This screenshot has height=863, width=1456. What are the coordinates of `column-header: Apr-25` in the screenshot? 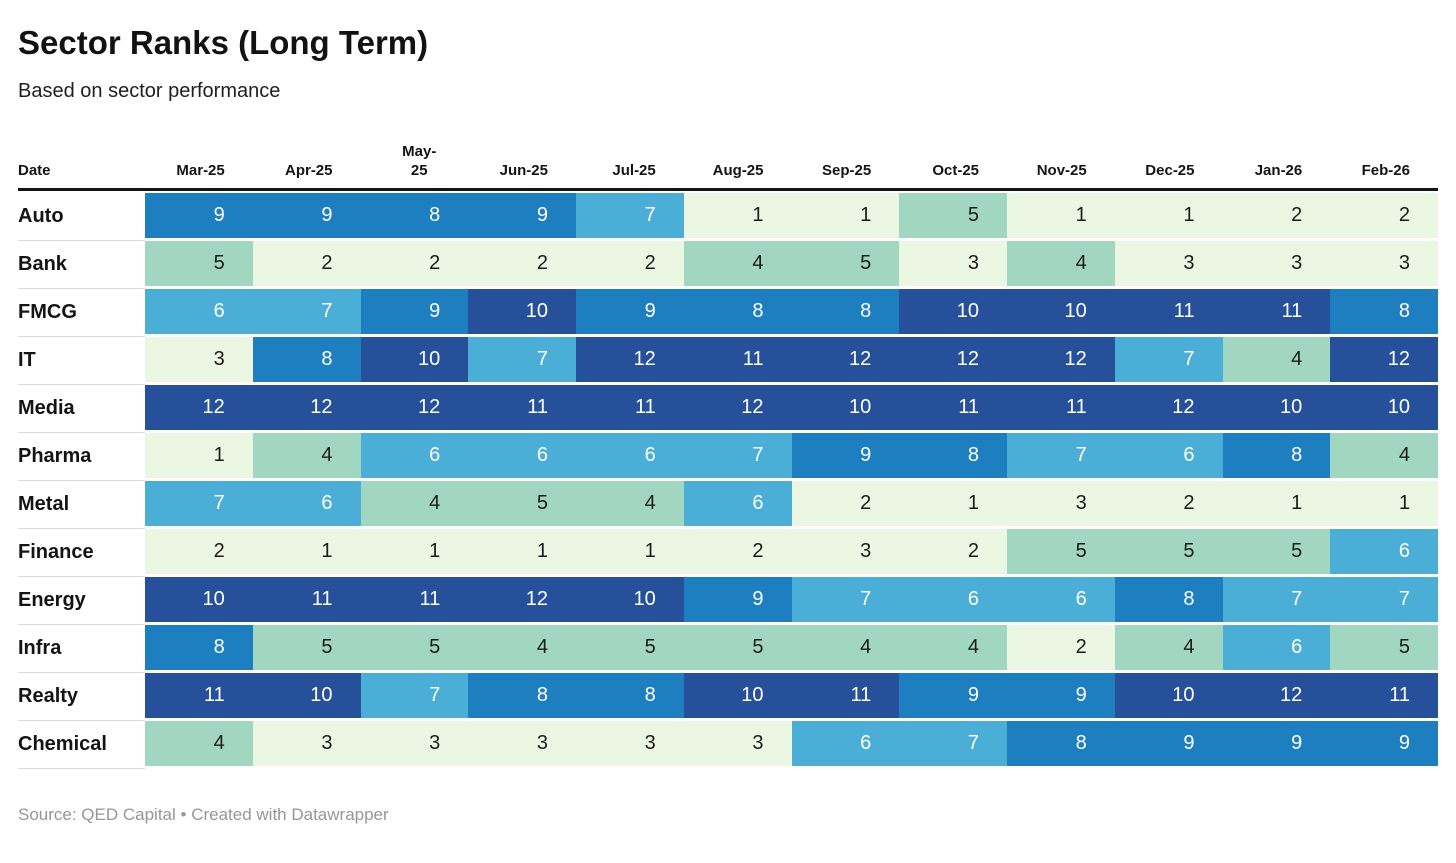 It's located at (307, 171).